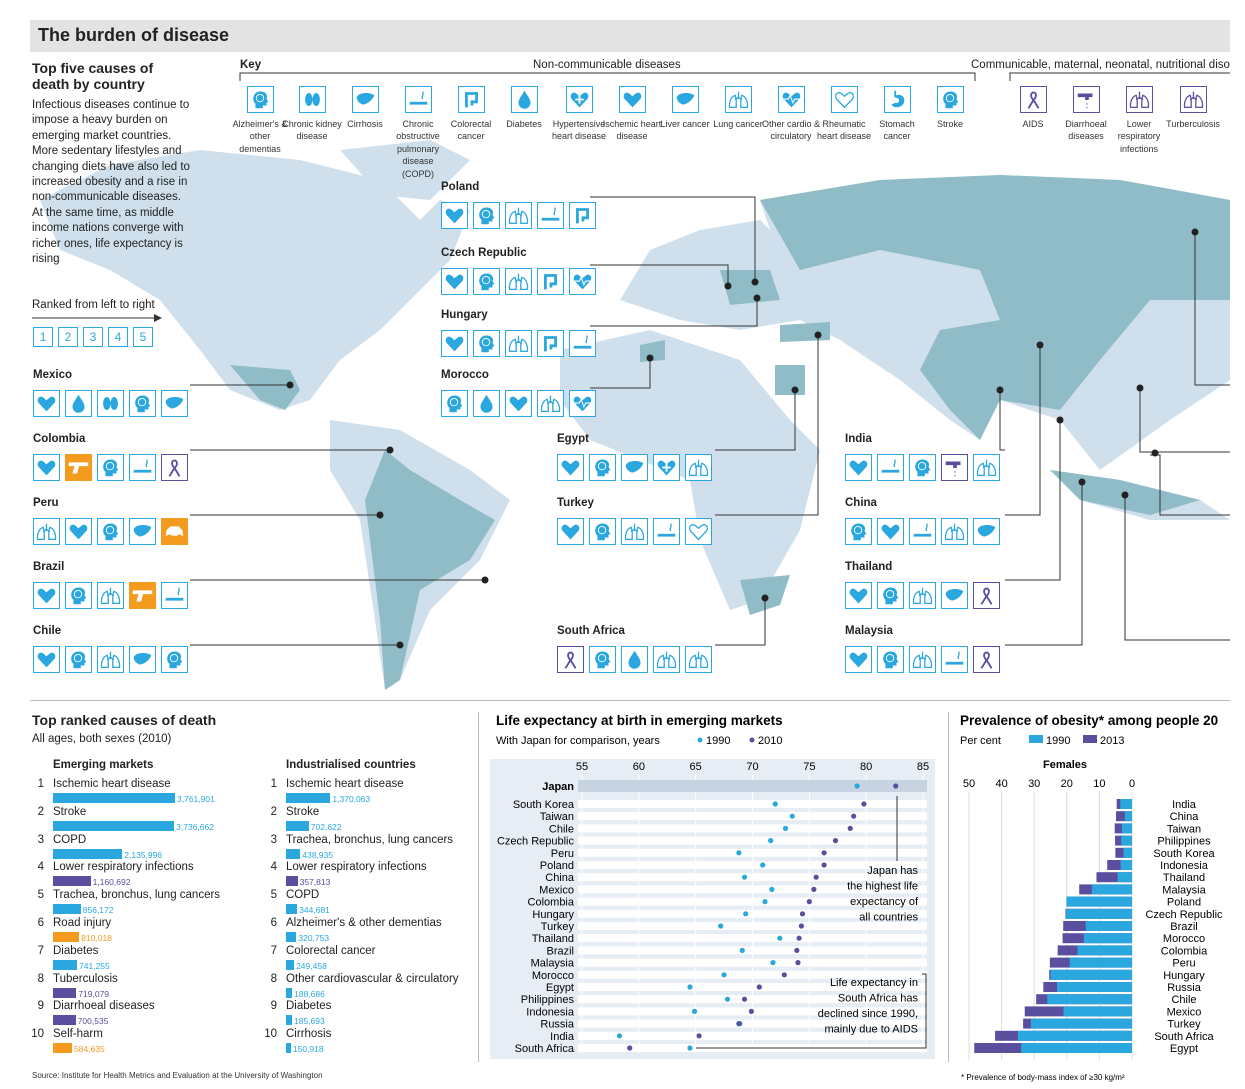 The height and width of the screenshot is (1089, 1245). What do you see at coordinates (980, 741) in the screenshot?
I see `obesity-chart-subtitle: Per cent` at bounding box center [980, 741].